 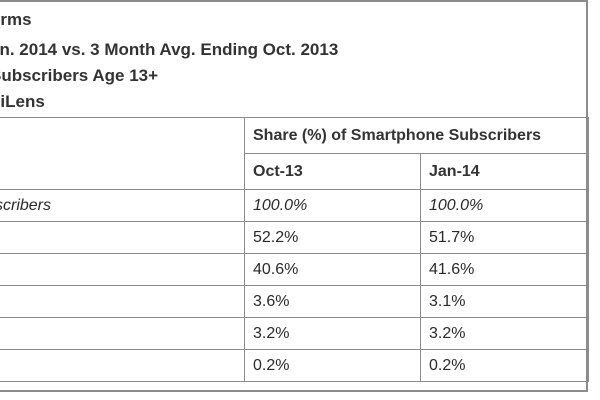 What do you see at coordinates (504, 365) in the screenshot?
I see `cell-jan-14: 0.2%` at bounding box center [504, 365].